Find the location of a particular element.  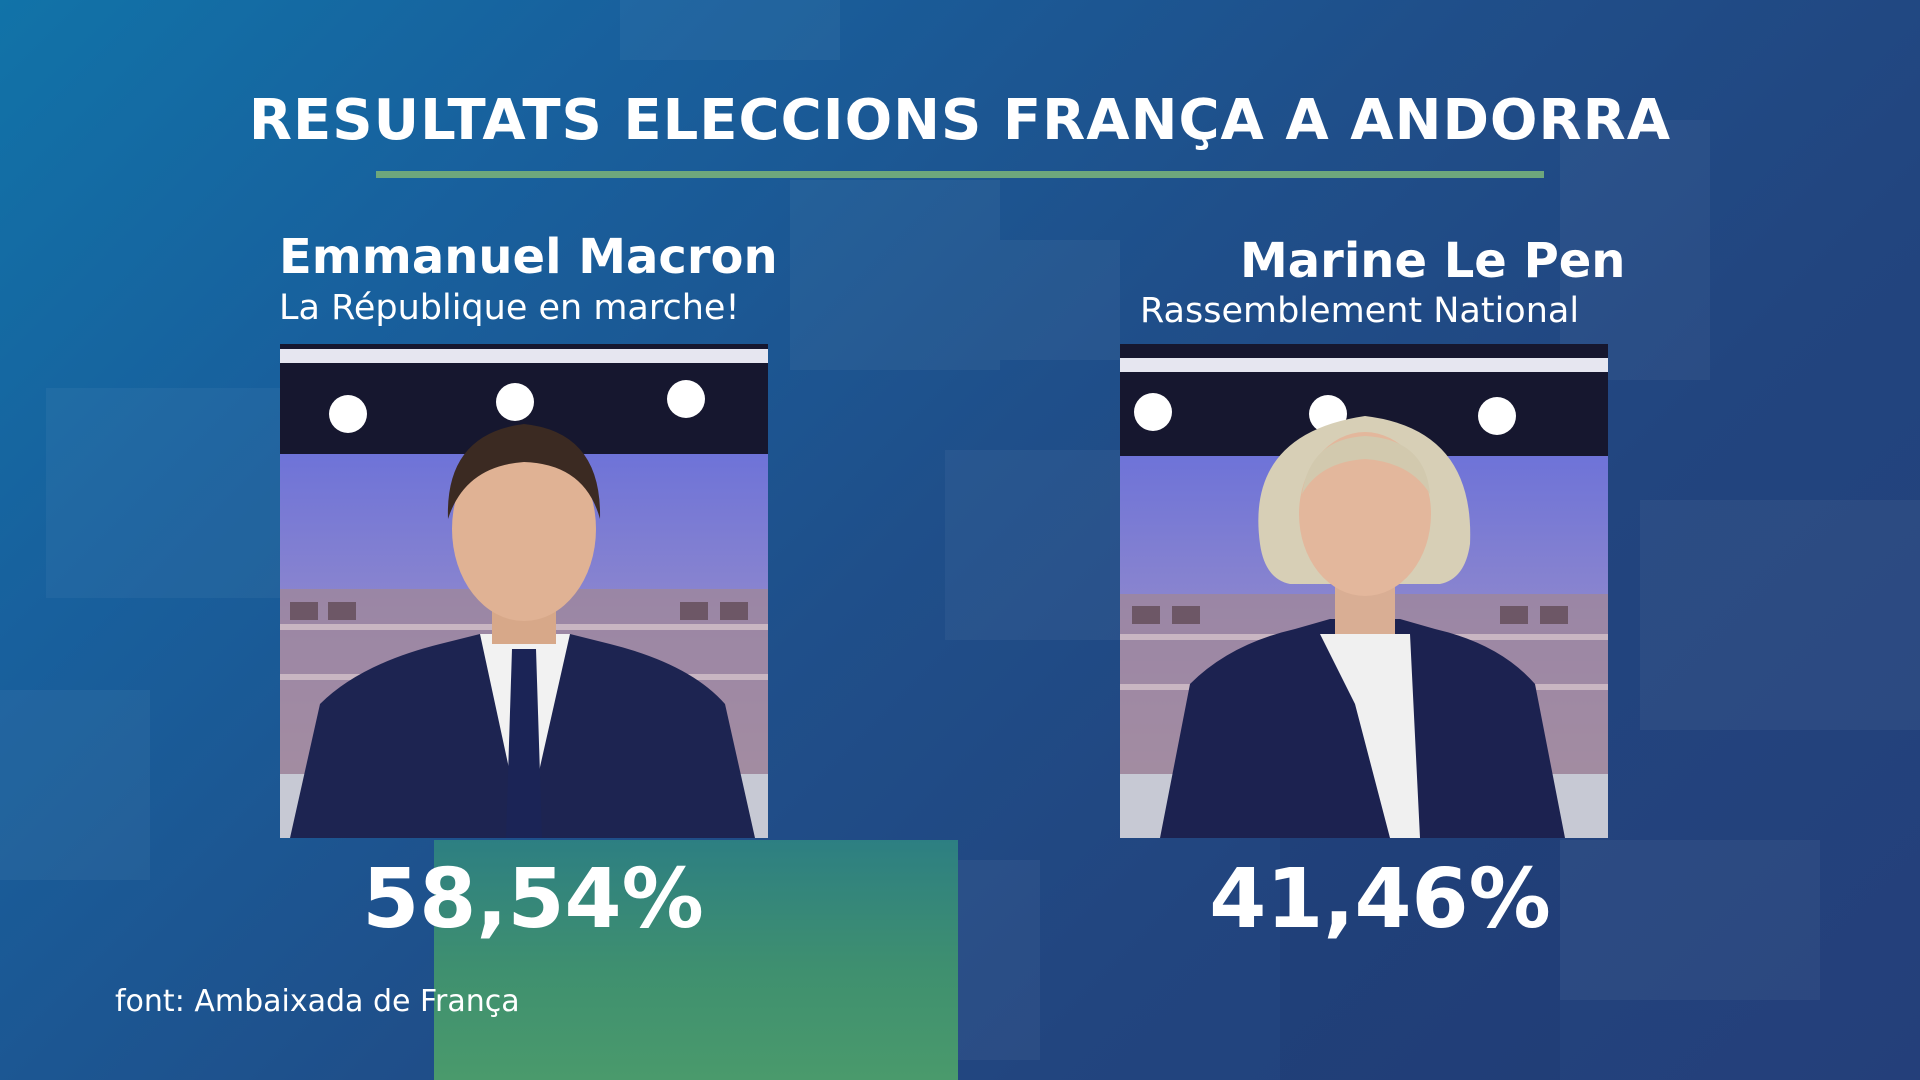

source-credit: font: Ambaixada de França is located at coordinates (317, 1001).